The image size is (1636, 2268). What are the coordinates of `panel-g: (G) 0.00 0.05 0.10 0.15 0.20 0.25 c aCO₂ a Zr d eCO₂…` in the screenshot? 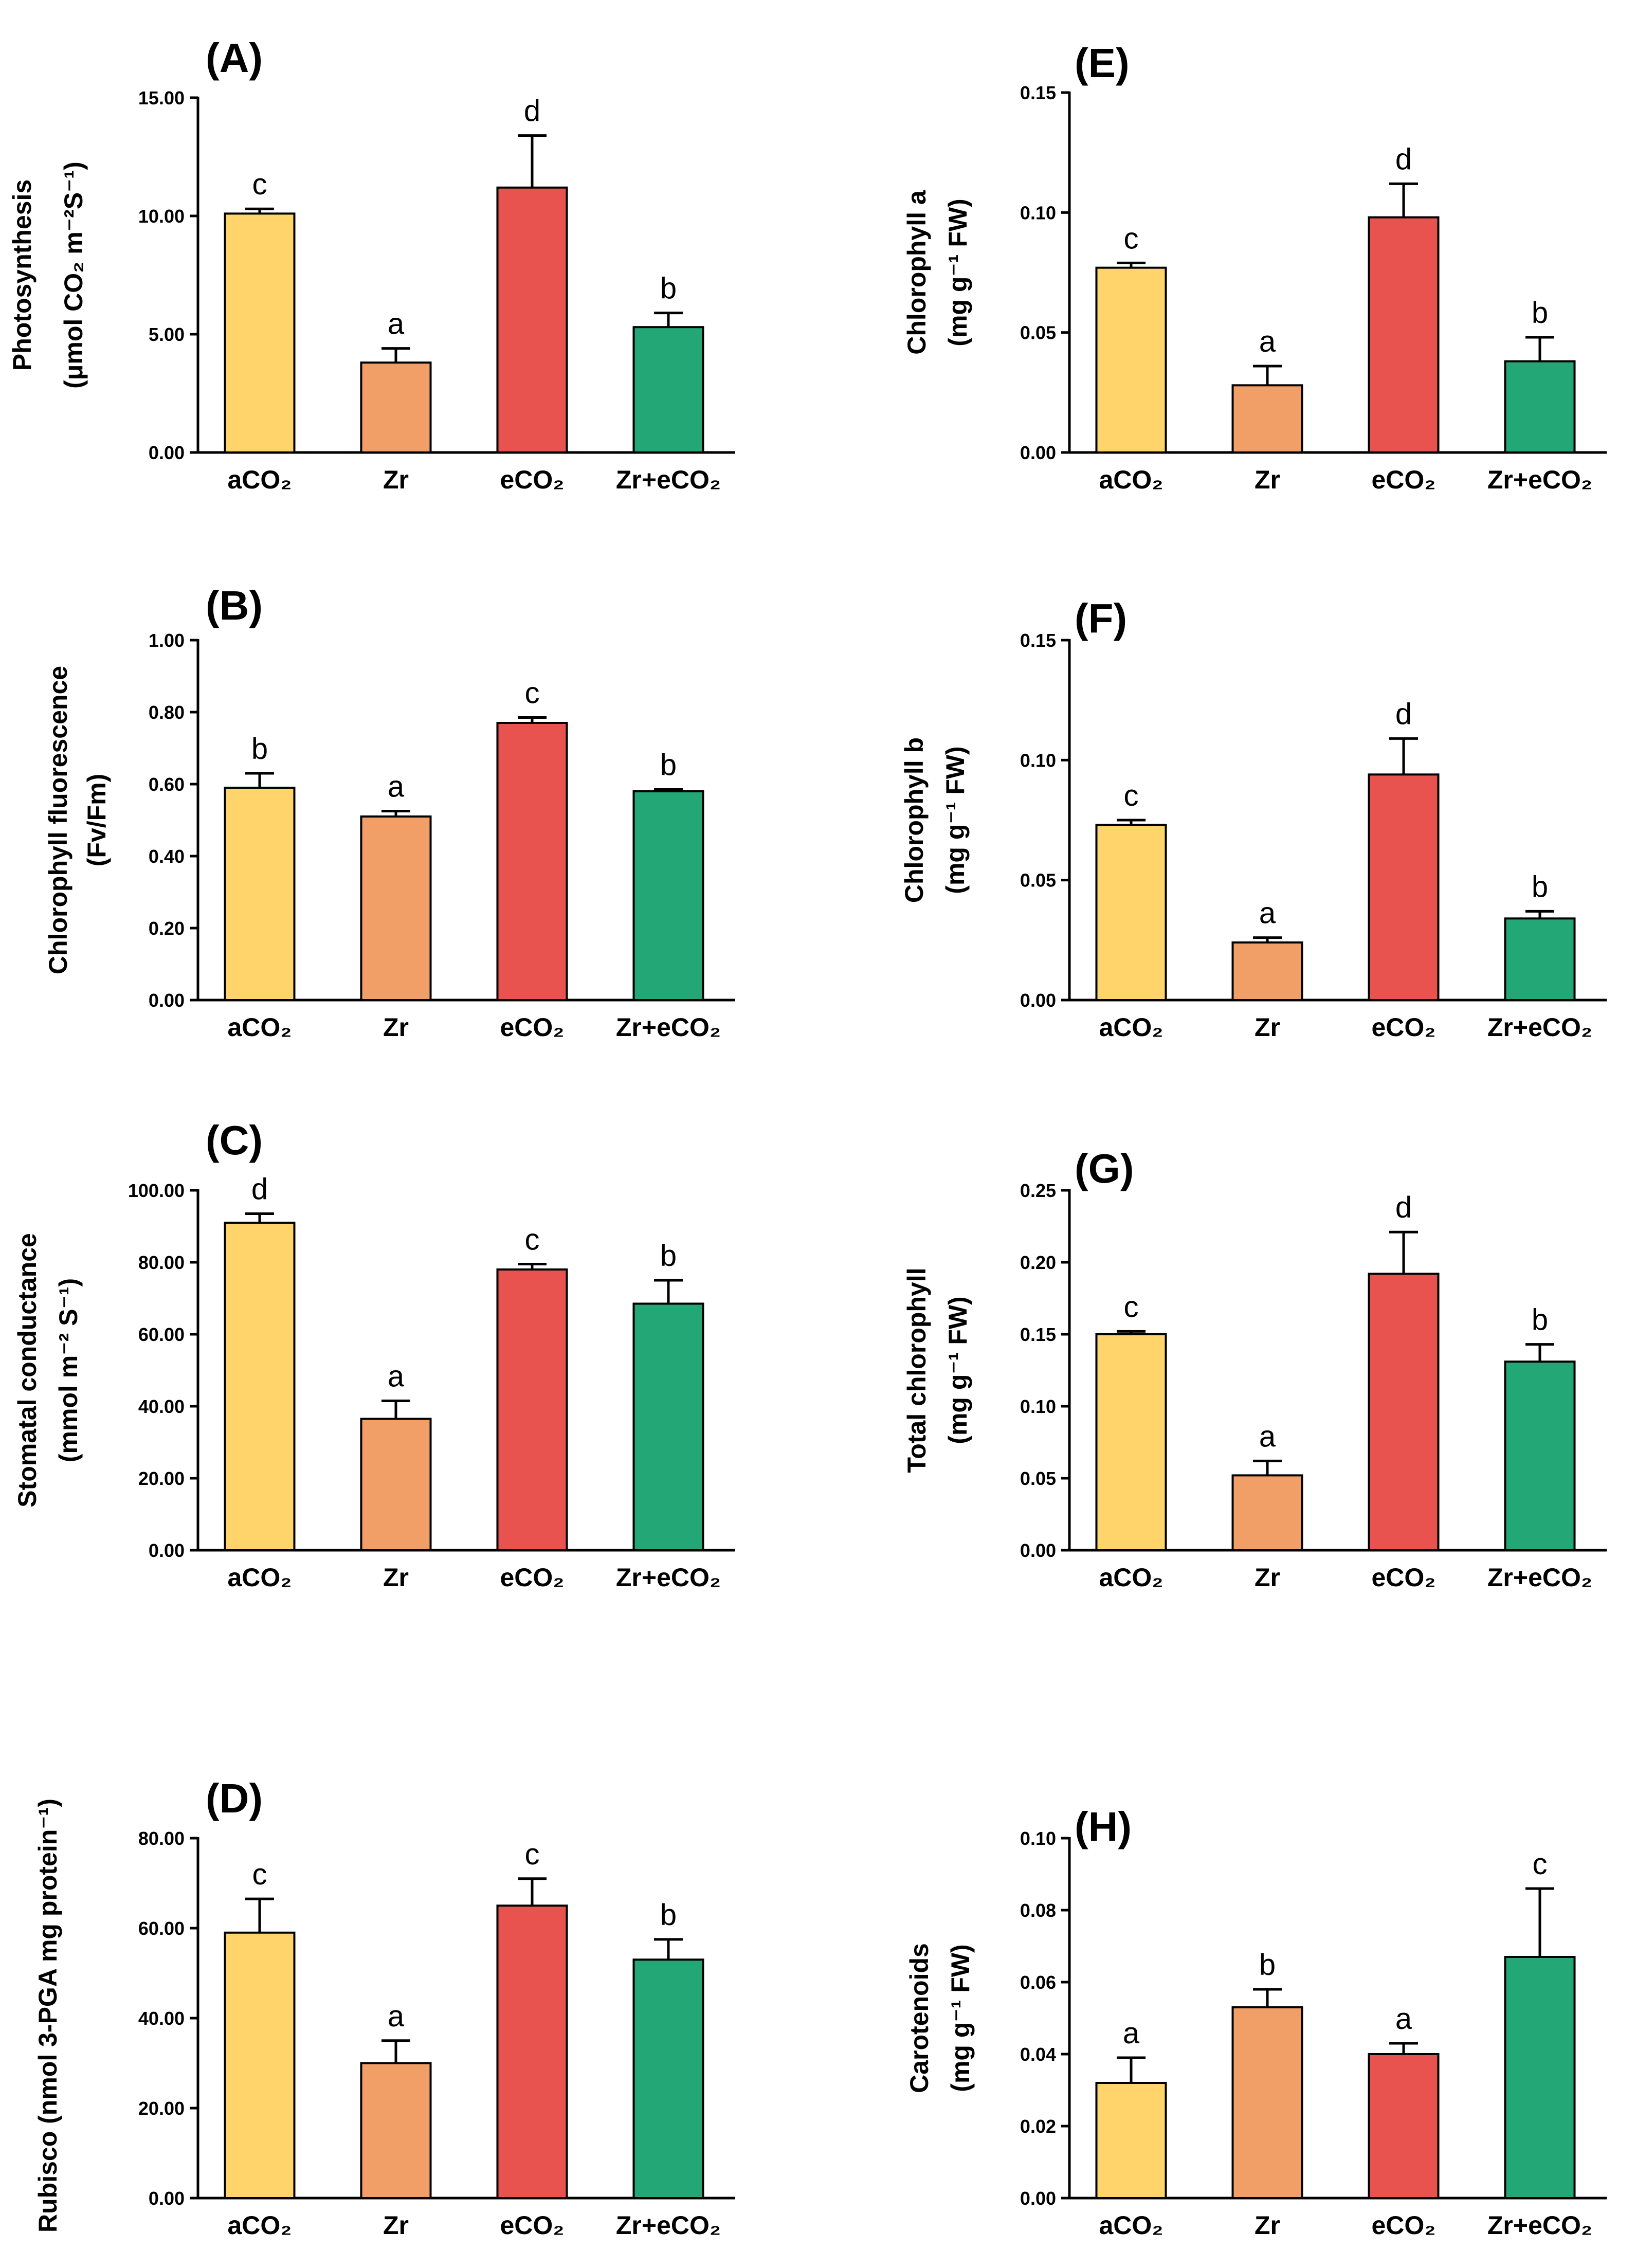 It's located at (1254, 1369).